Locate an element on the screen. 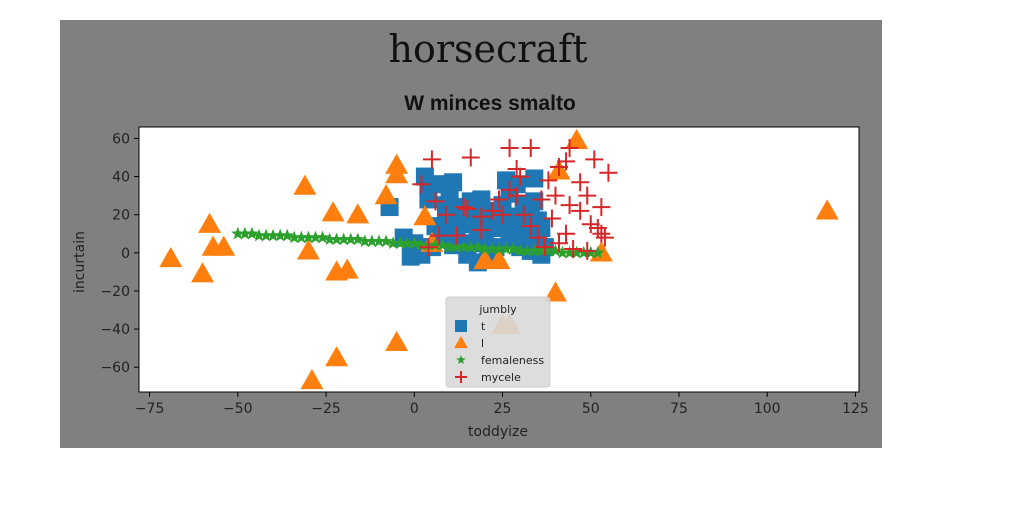  x-tick-label: 125 is located at coordinates (855, 409).